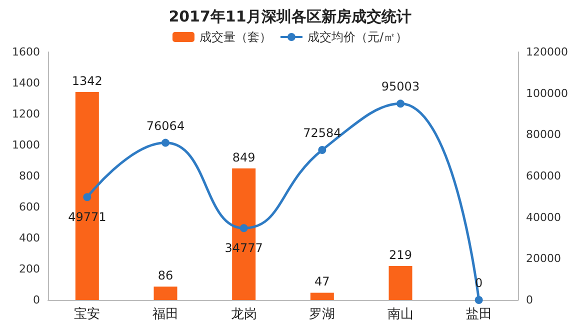 This screenshot has width=580, height=334. I want to click on y-tick-label: 400, so click(29, 238).